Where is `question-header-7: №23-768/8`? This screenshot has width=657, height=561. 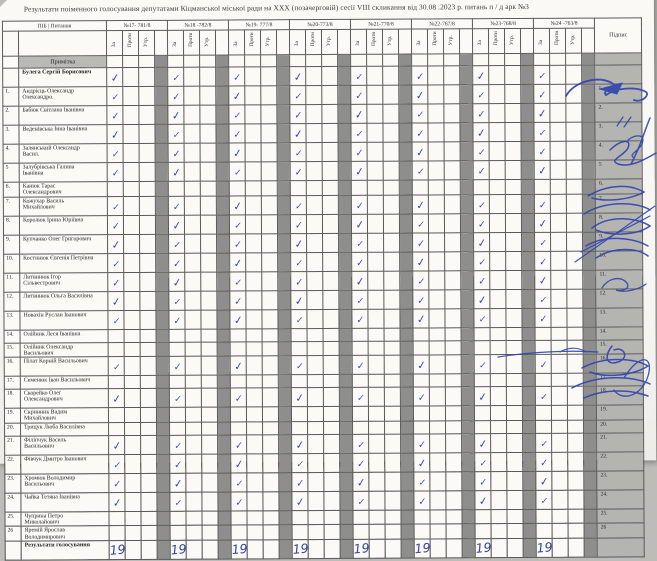 question-header-7: №23-768/8 is located at coordinates (503, 23).